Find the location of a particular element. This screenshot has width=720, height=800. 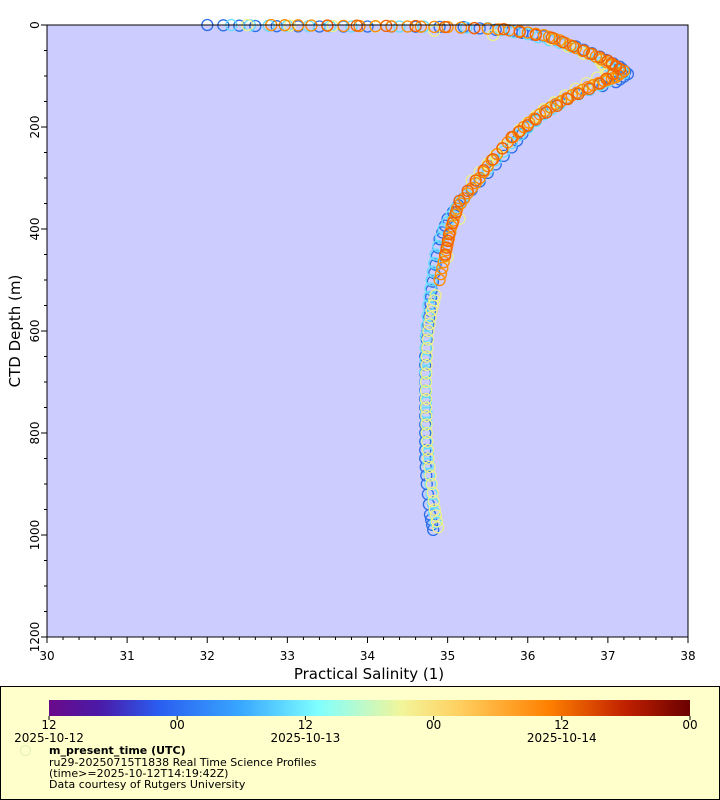

x-tick-label: 33 is located at coordinates (287, 656).